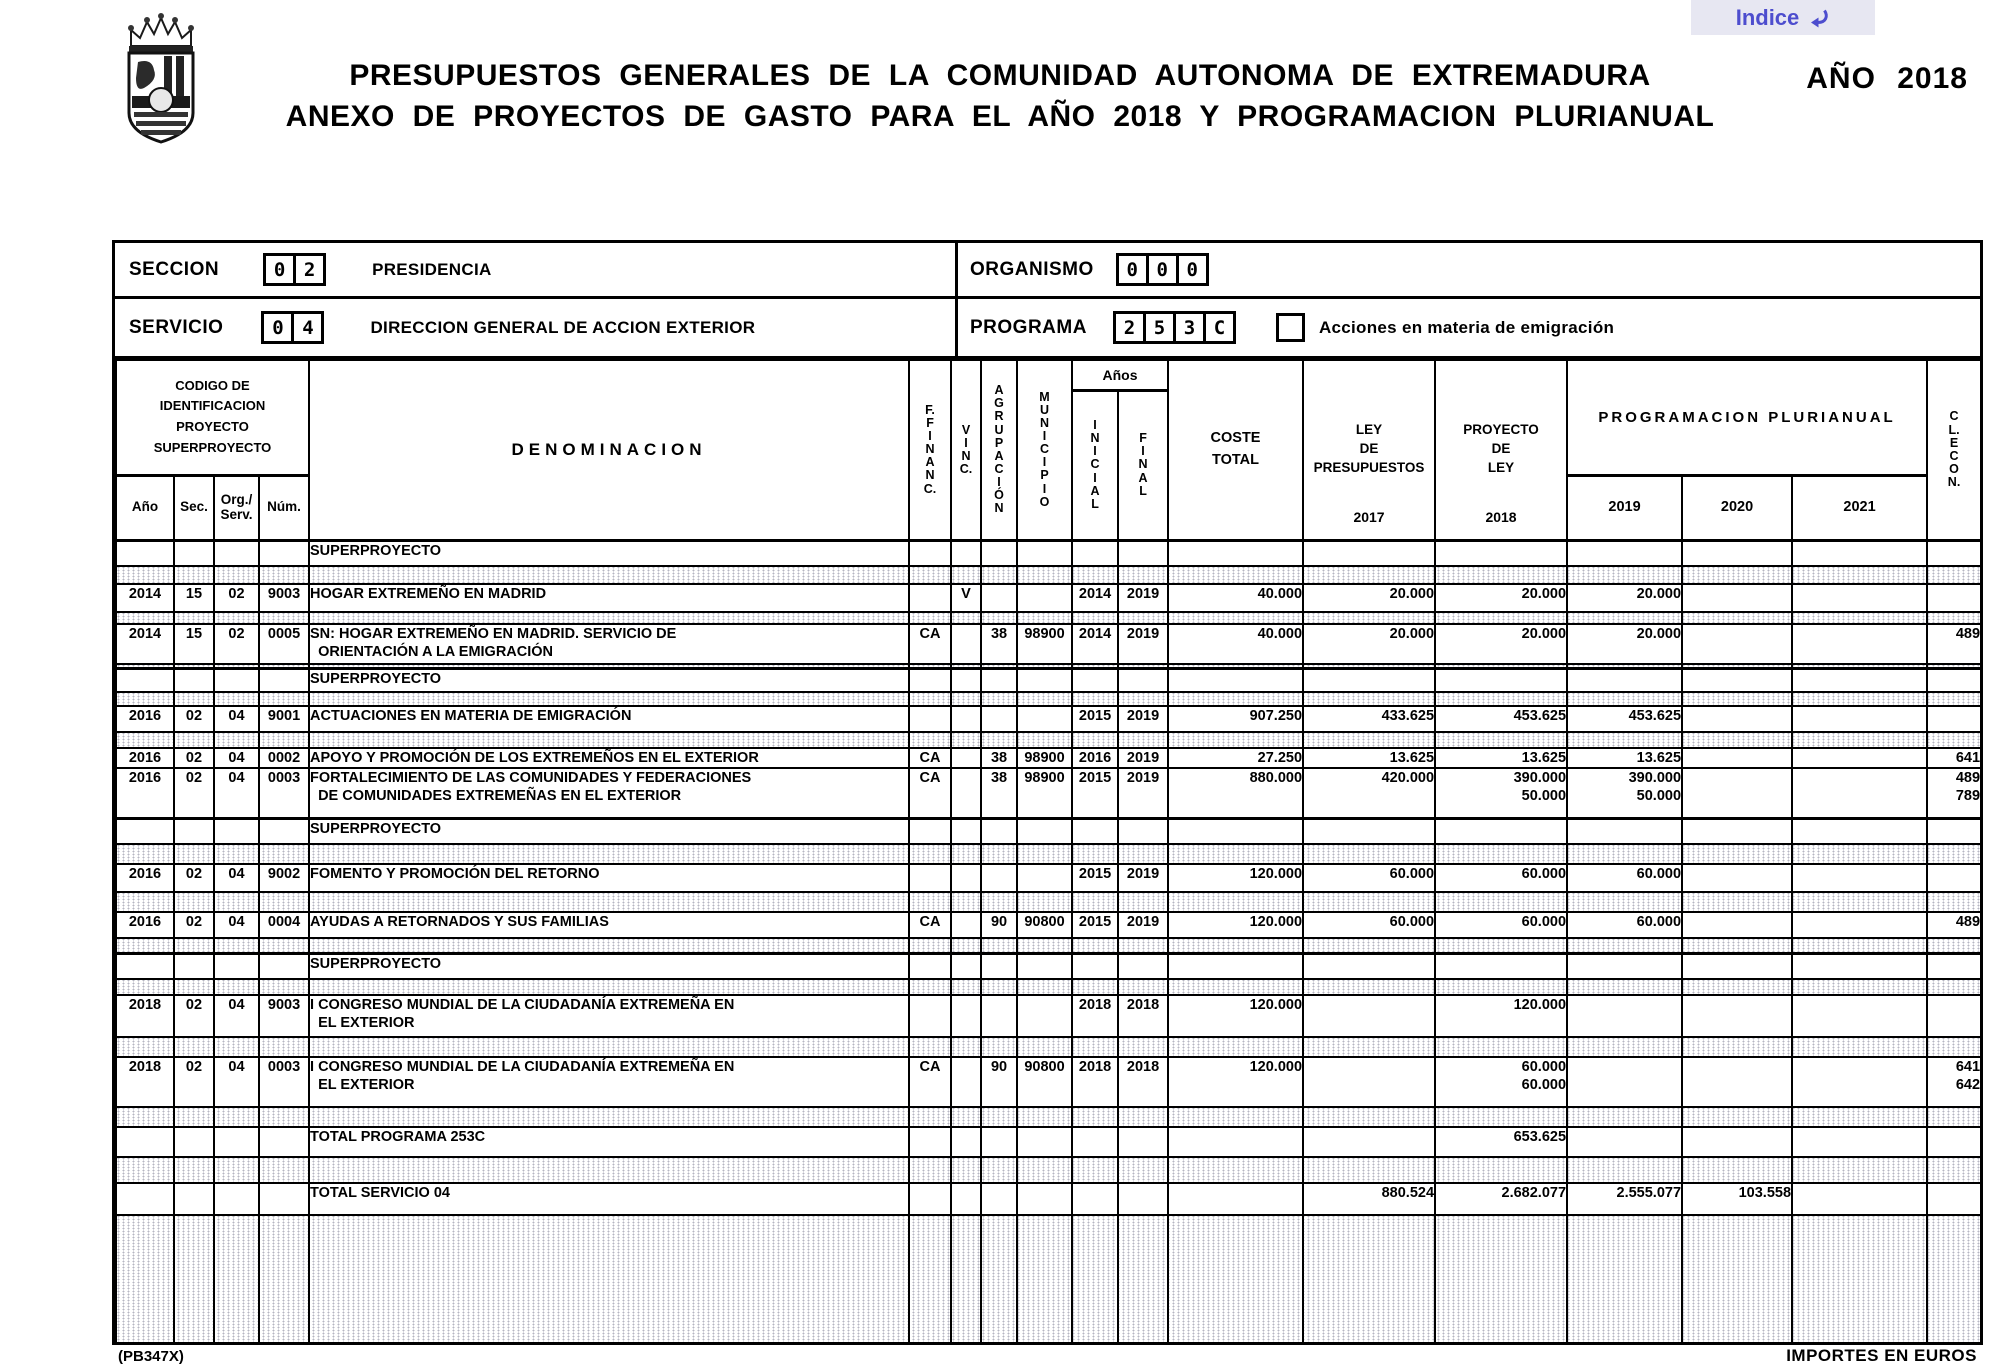 The image size is (2000, 1367). I want to click on cell-num: 0002, so click(284, 758).